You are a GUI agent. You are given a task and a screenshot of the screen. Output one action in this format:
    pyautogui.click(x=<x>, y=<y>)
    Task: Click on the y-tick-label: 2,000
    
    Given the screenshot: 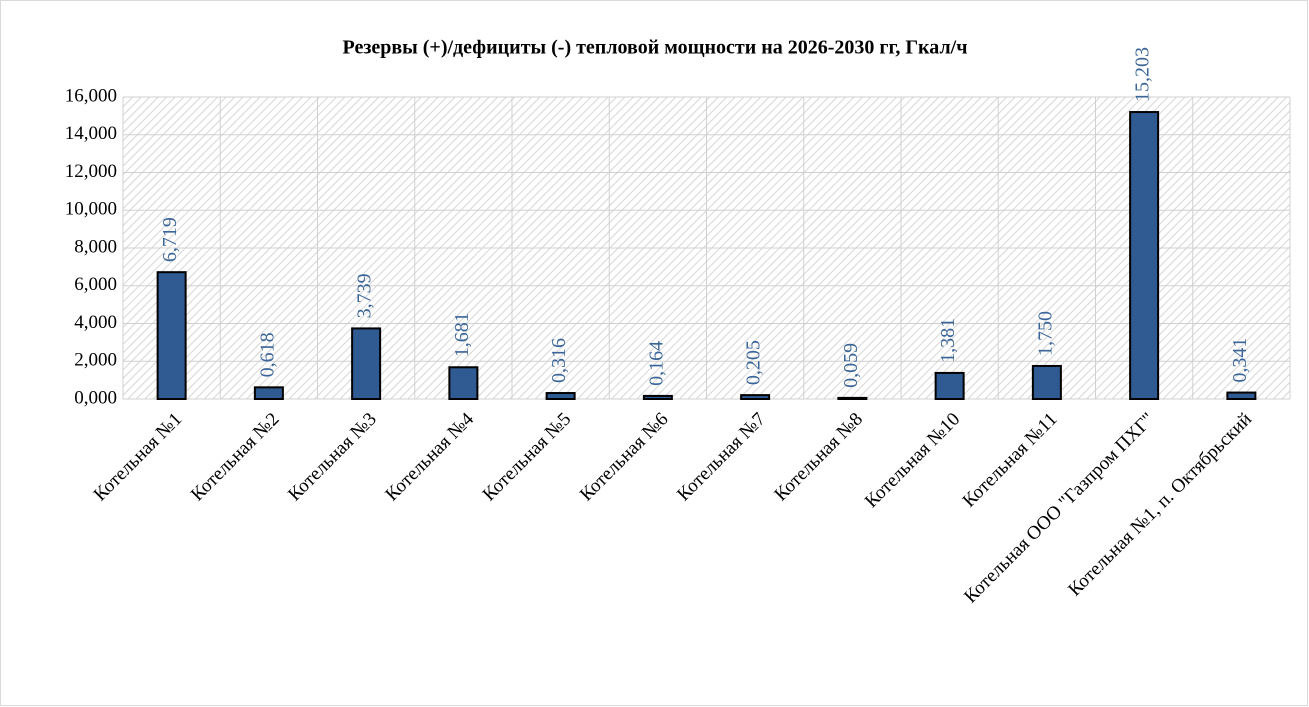 What is the action you would take?
    pyautogui.click(x=95, y=360)
    